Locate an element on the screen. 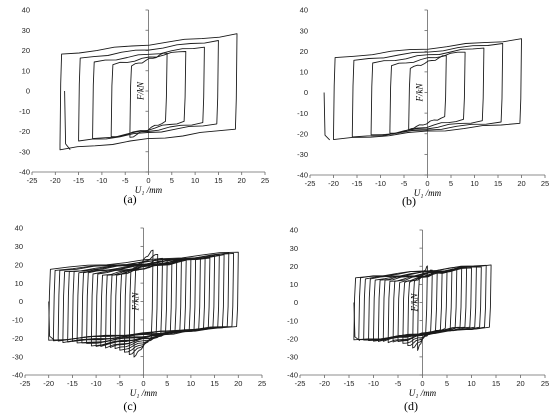 Image resolution: width=550 pixels, height=419 pixels. panel-label: (a) is located at coordinates (129, 199).